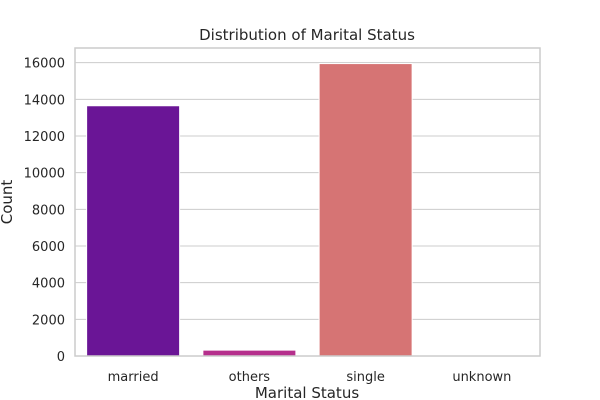 This screenshot has height=400, width=600. Describe the element at coordinates (48, 247) in the screenshot. I see `y-tick-label: 6000` at that location.